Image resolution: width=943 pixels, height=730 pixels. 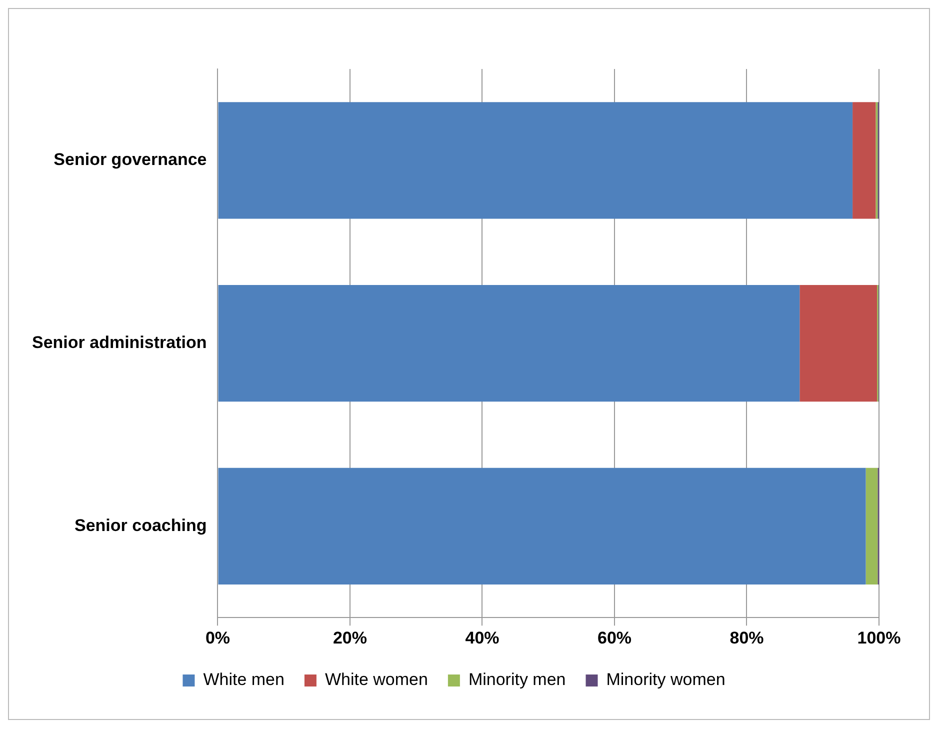 What do you see at coordinates (350, 638) in the screenshot?
I see `x-tick-label: 20%` at bounding box center [350, 638].